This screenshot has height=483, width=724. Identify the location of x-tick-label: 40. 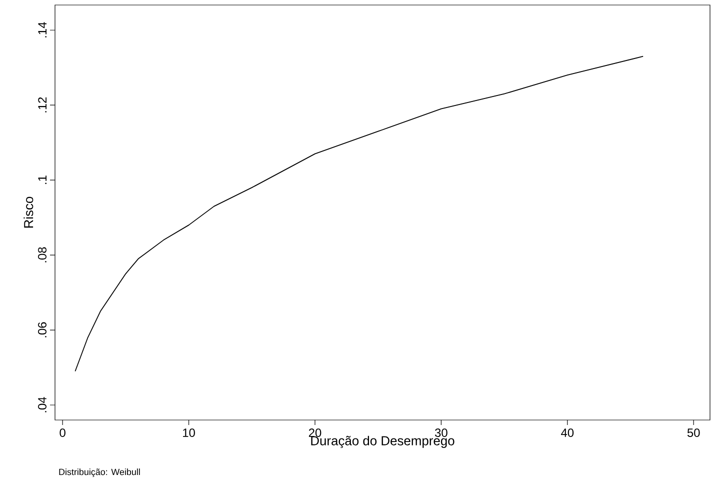
(567, 432).